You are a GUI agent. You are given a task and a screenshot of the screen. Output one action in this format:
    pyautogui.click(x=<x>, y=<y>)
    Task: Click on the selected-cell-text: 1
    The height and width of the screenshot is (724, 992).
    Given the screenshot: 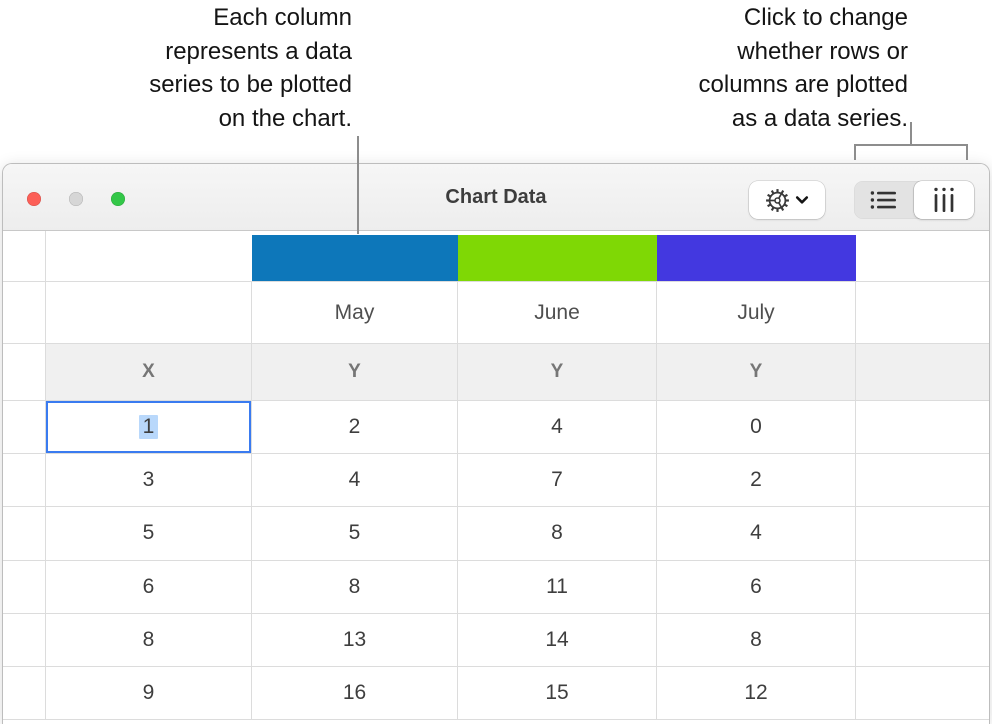 What is the action you would take?
    pyautogui.click(x=148, y=427)
    